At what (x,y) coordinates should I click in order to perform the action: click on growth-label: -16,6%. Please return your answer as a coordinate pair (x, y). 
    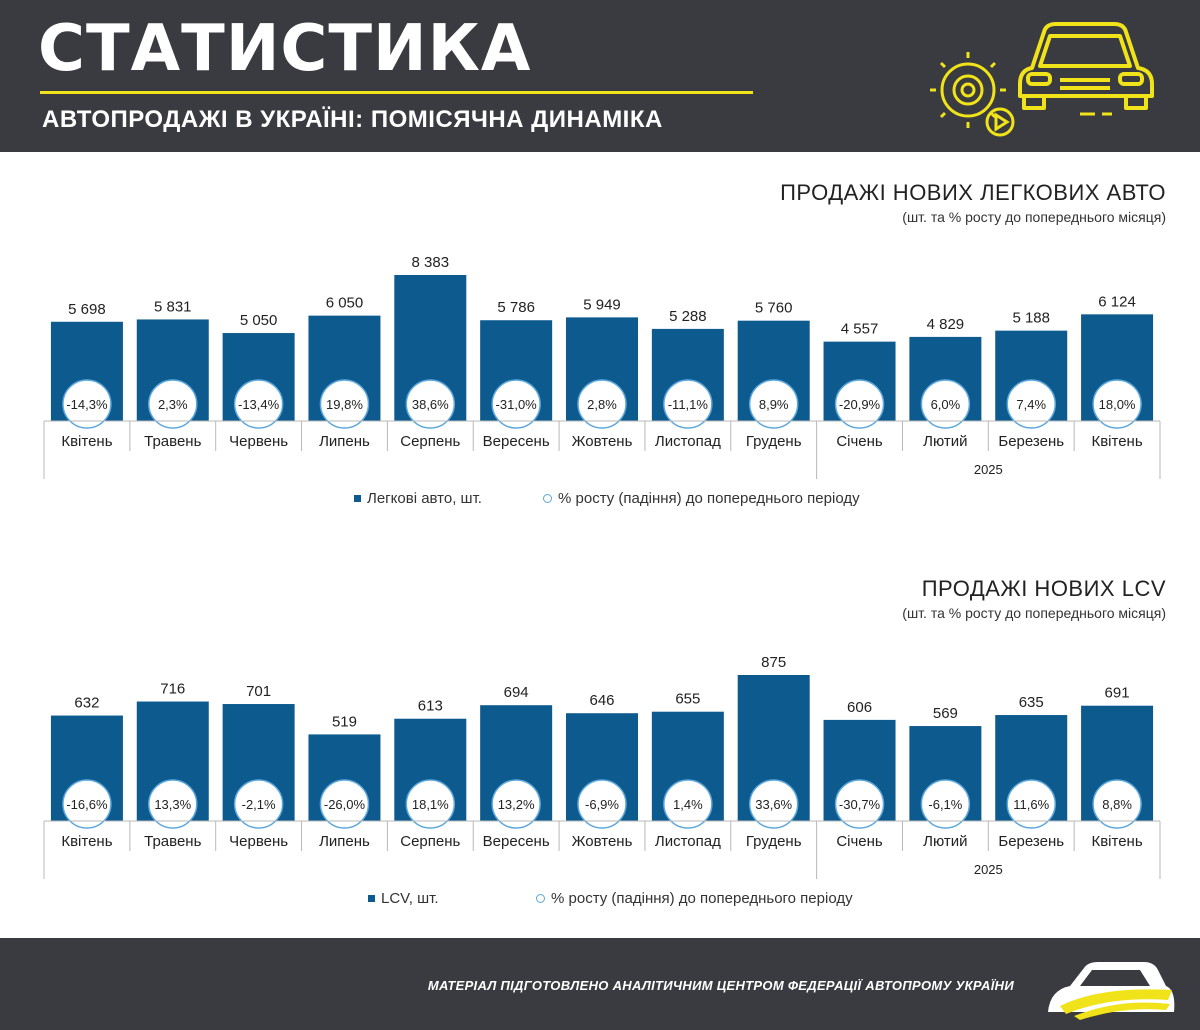
    Looking at the image, I should click on (87, 804).